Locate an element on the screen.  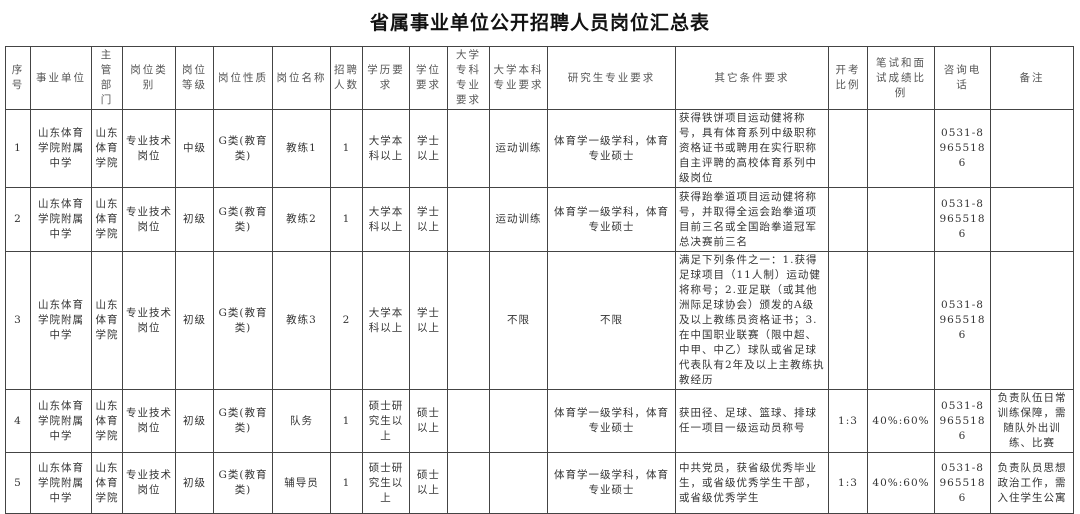
column-header: 研究生专业要求 is located at coordinates (611, 78).